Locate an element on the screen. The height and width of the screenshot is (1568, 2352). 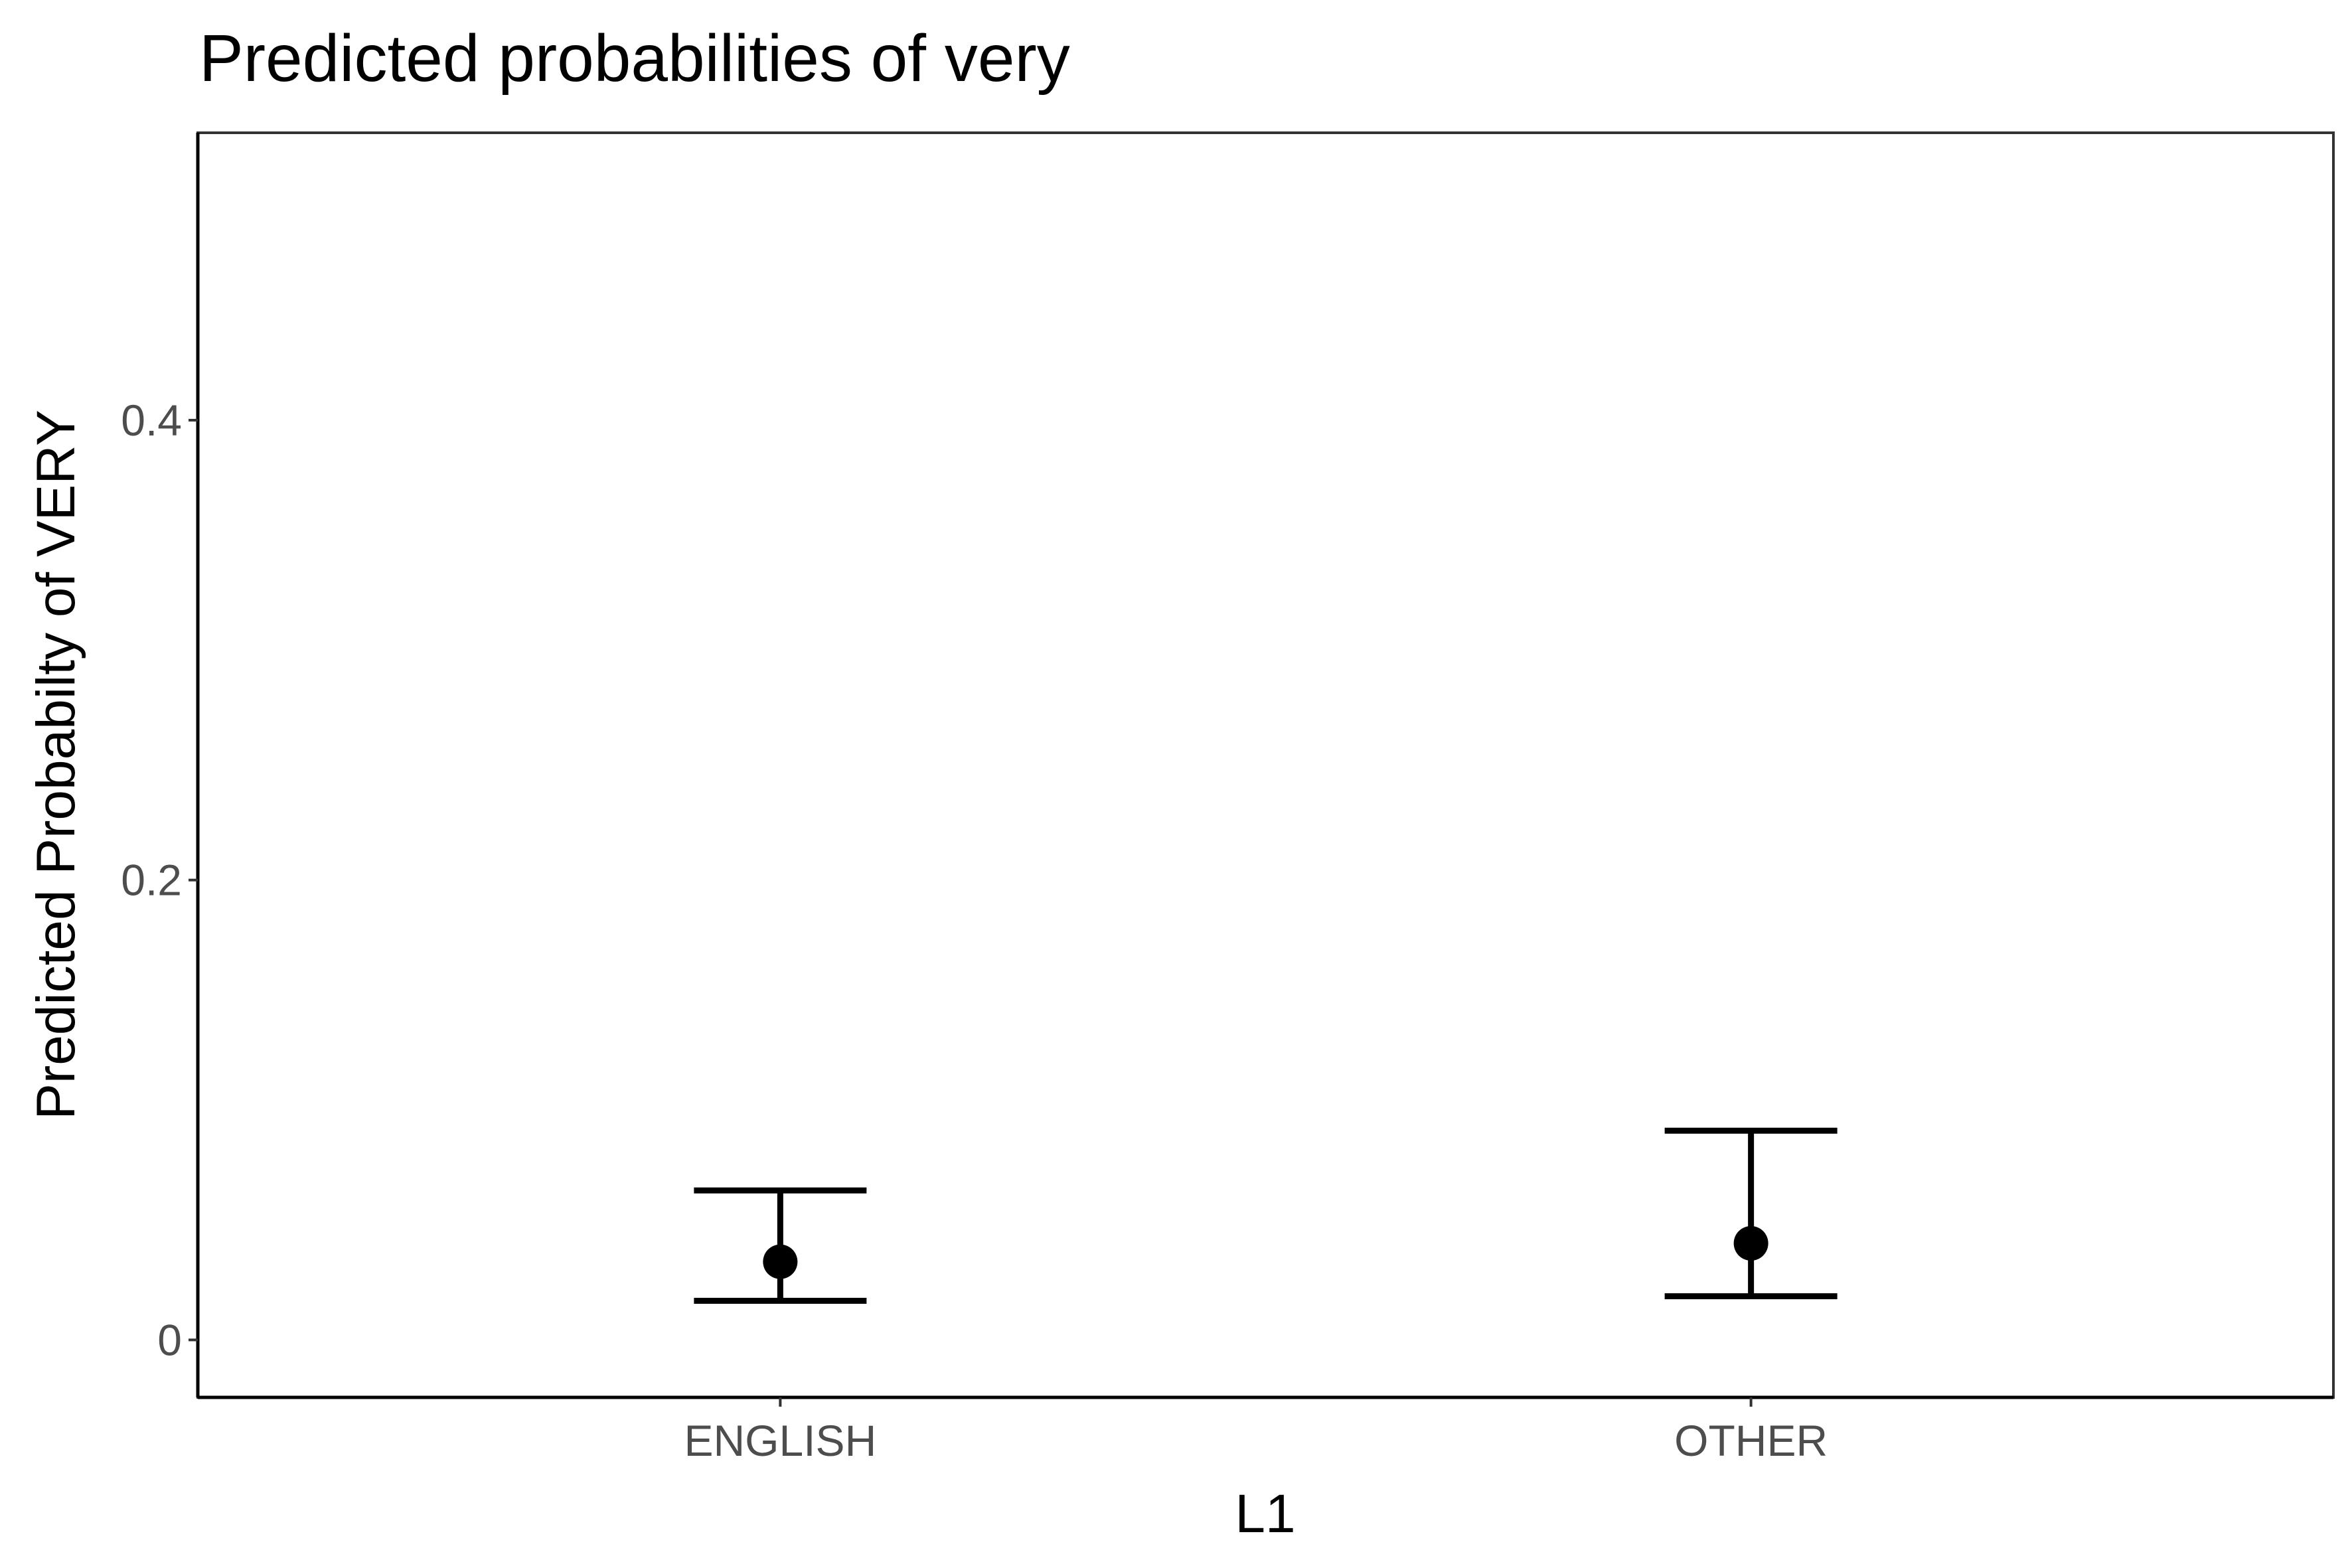
x-axis: ENGLISH OTHER is located at coordinates (1266, 1430).